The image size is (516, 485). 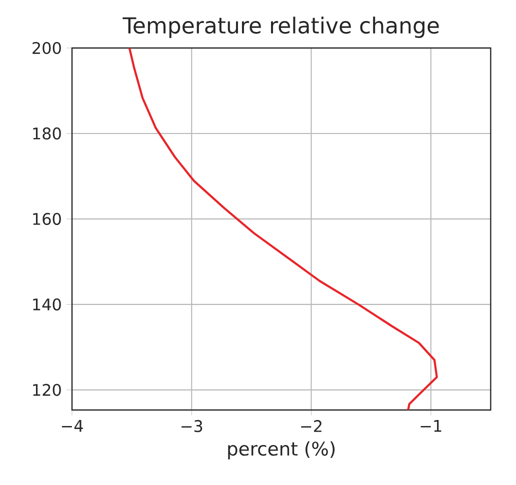 What do you see at coordinates (47, 133) in the screenshot?
I see `y-tick-label: 180` at bounding box center [47, 133].